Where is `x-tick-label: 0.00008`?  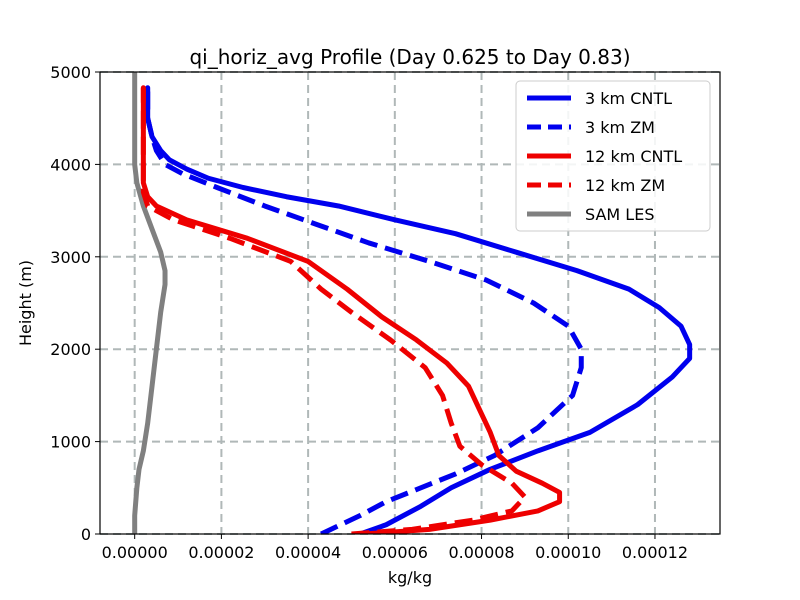 x-tick-label: 0.00008 is located at coordinates (481, 552).